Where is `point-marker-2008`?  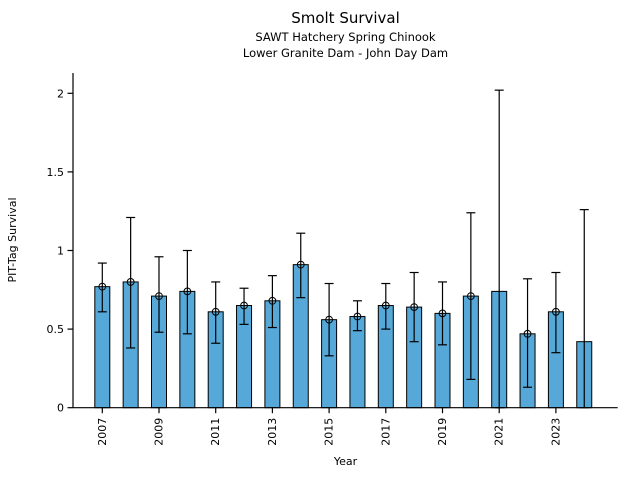 point-marker-2008 is located at coordinates (130, 282).